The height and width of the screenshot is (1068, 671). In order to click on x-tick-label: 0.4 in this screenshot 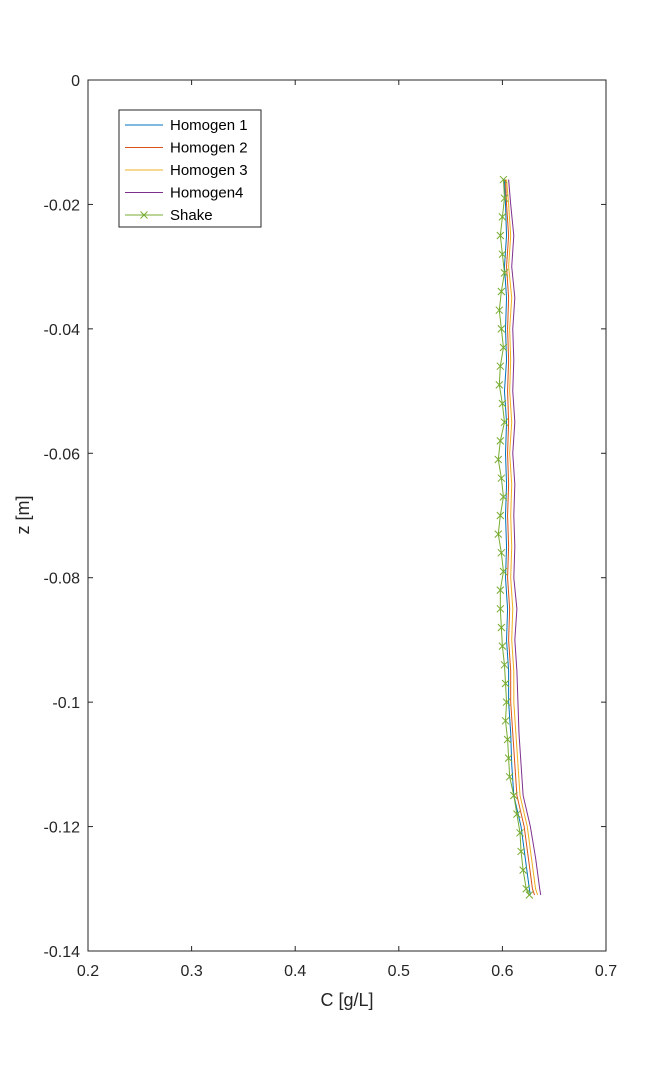, I will do `click(295, 971)`.